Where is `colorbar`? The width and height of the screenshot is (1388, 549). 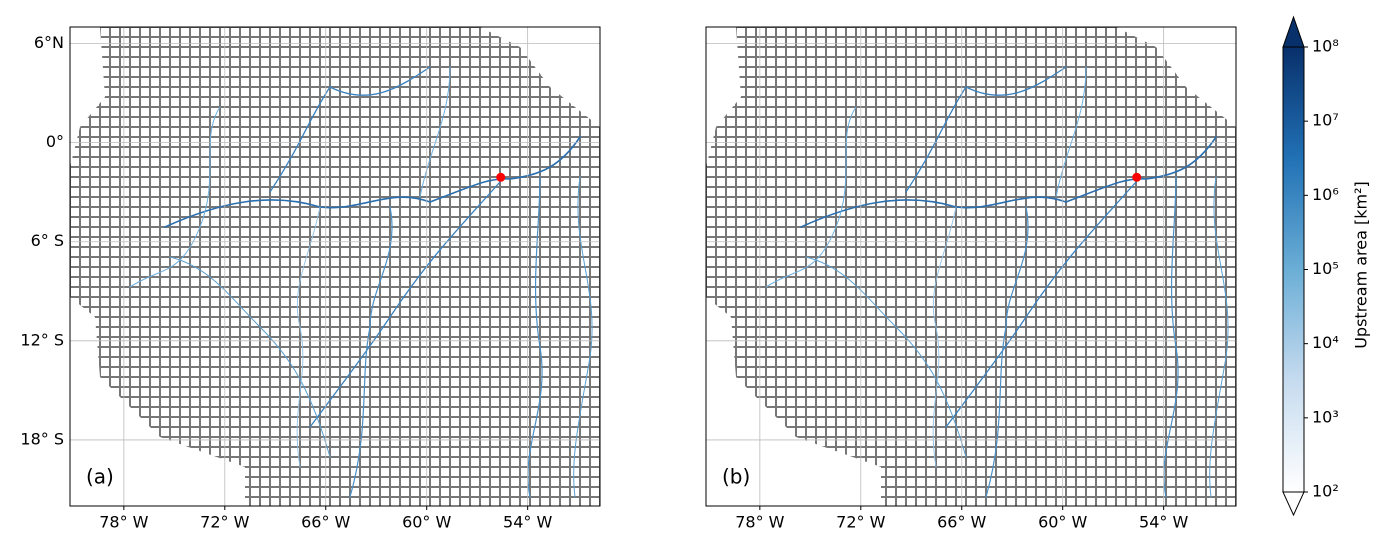
colorbar is located at coordinates (1293, 269).